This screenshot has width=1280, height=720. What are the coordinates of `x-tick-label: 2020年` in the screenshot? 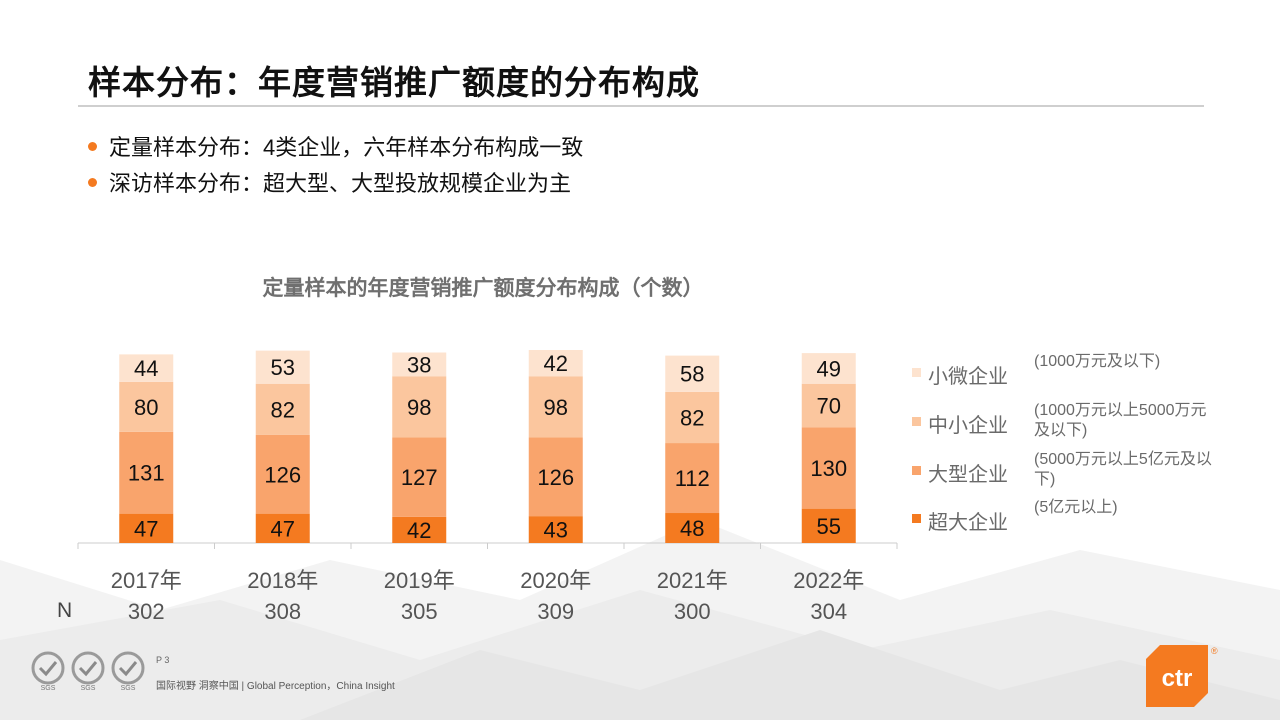 It's located at (555, 580).